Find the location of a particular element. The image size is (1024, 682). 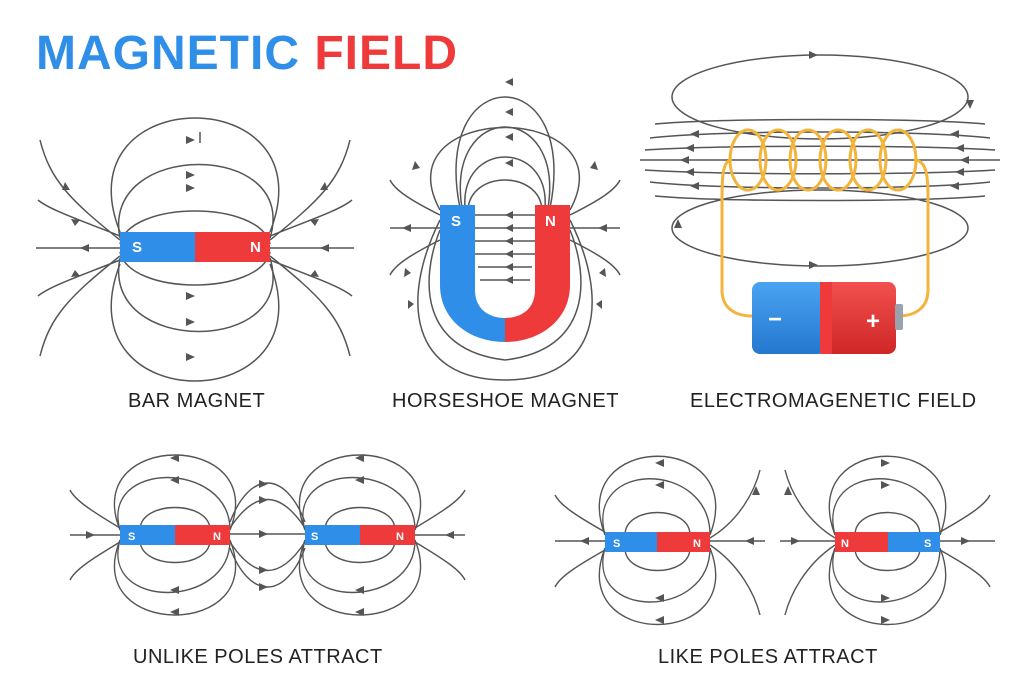

battery-terminal is located at coordinates (899, 317).